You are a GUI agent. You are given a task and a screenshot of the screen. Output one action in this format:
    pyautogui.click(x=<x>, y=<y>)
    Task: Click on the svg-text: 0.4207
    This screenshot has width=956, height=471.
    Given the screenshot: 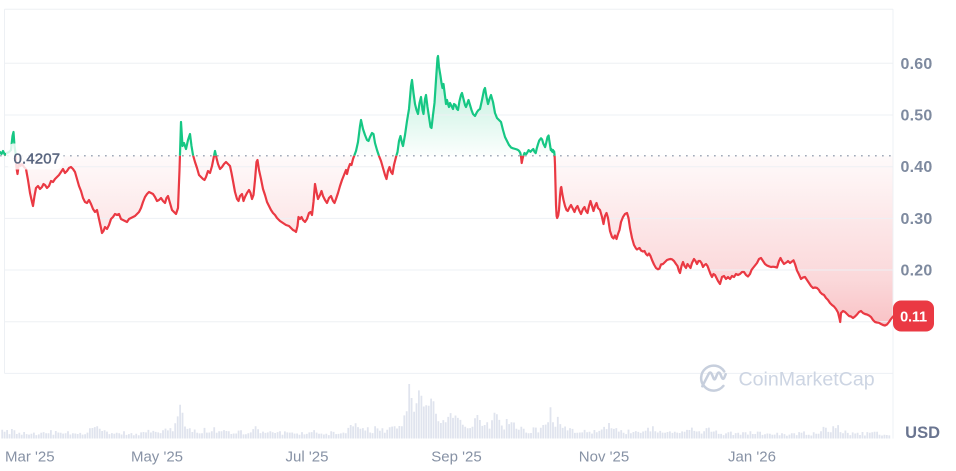 What is the action you would take?
    pyautogui.click(x=37, y=159)
    